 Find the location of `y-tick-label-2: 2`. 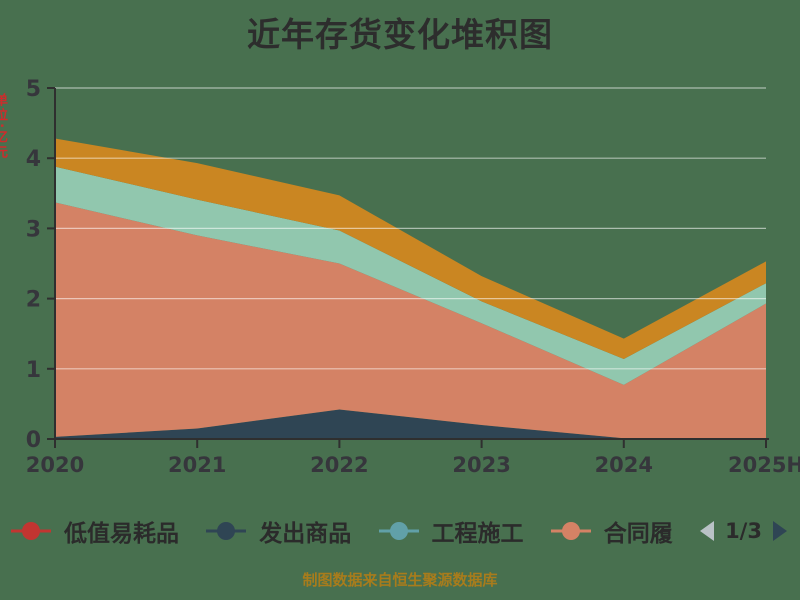

y-tick-label-2: 2 is located at coordinates (33, 300).